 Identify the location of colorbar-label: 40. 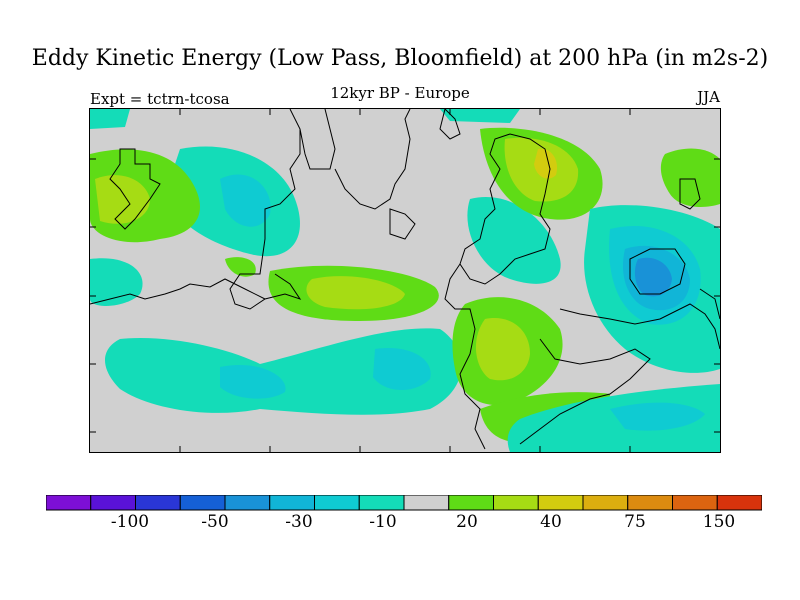
(551, 522).